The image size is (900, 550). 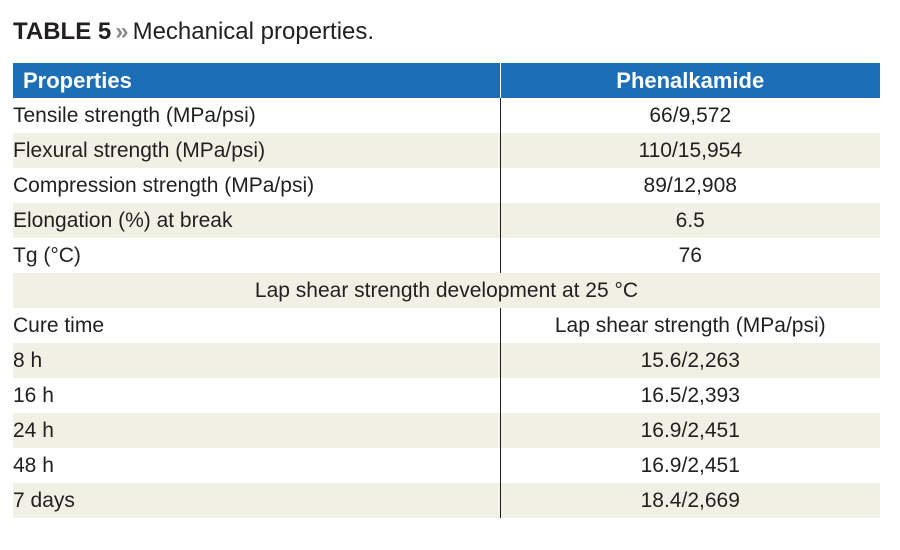 What do you see at coordinates (256, 325) in the screenshot?
I see `sub-header-cure-time: Cure time` at bounding box center [256, 325].